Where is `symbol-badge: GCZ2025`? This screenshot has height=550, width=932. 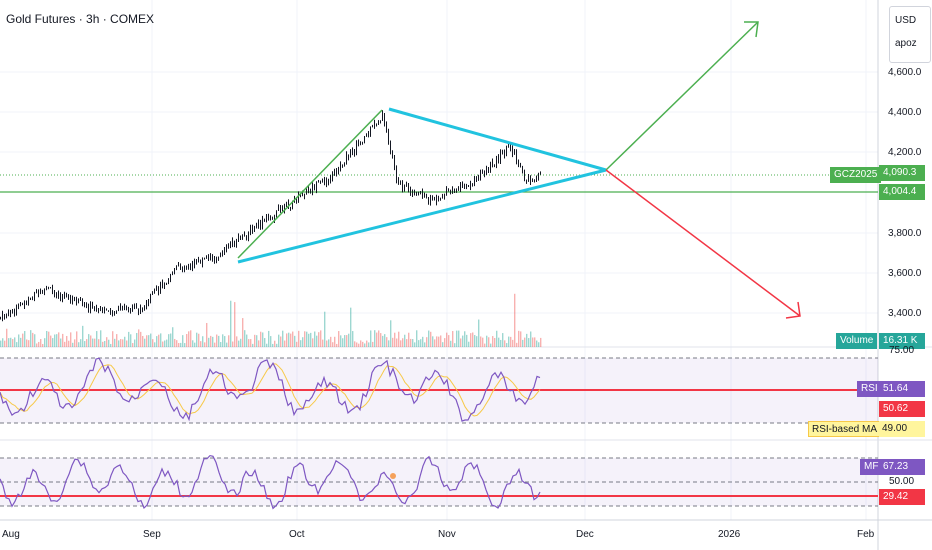 symbol-badge: GCZ2025 is located at coordinates (856, 175).